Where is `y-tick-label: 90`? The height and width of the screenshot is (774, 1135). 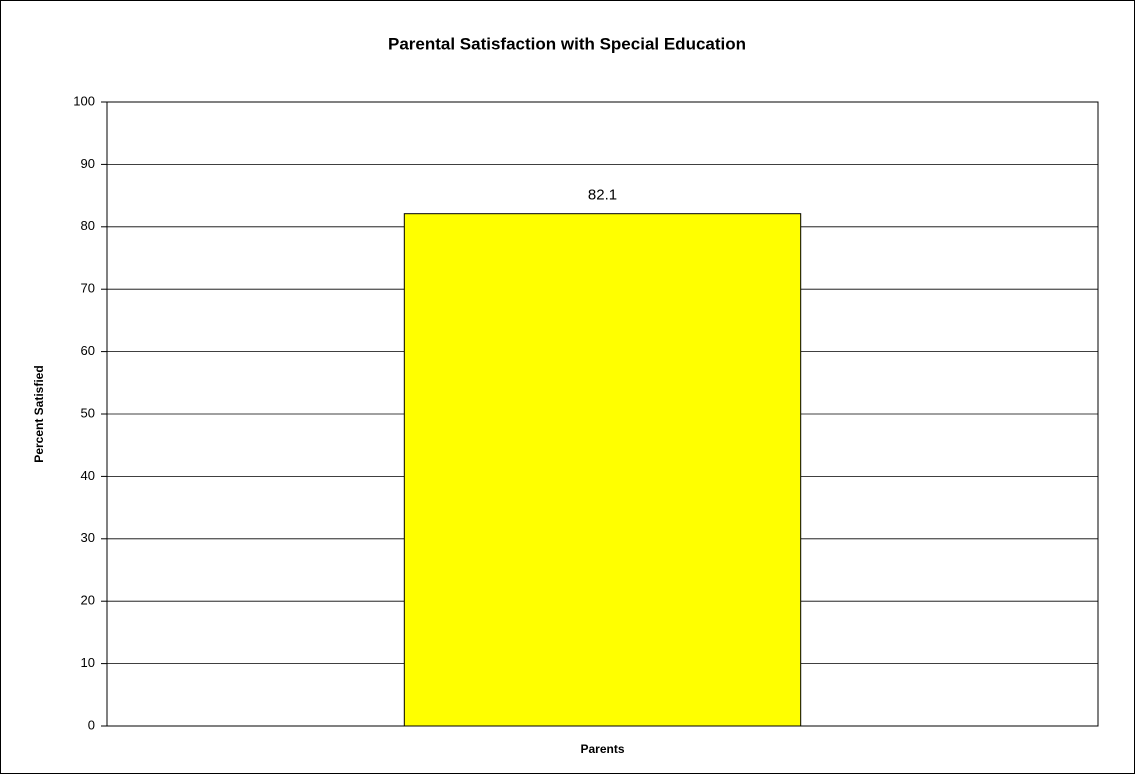
y-tick-label: 90 is located at coordinates (88, 163).